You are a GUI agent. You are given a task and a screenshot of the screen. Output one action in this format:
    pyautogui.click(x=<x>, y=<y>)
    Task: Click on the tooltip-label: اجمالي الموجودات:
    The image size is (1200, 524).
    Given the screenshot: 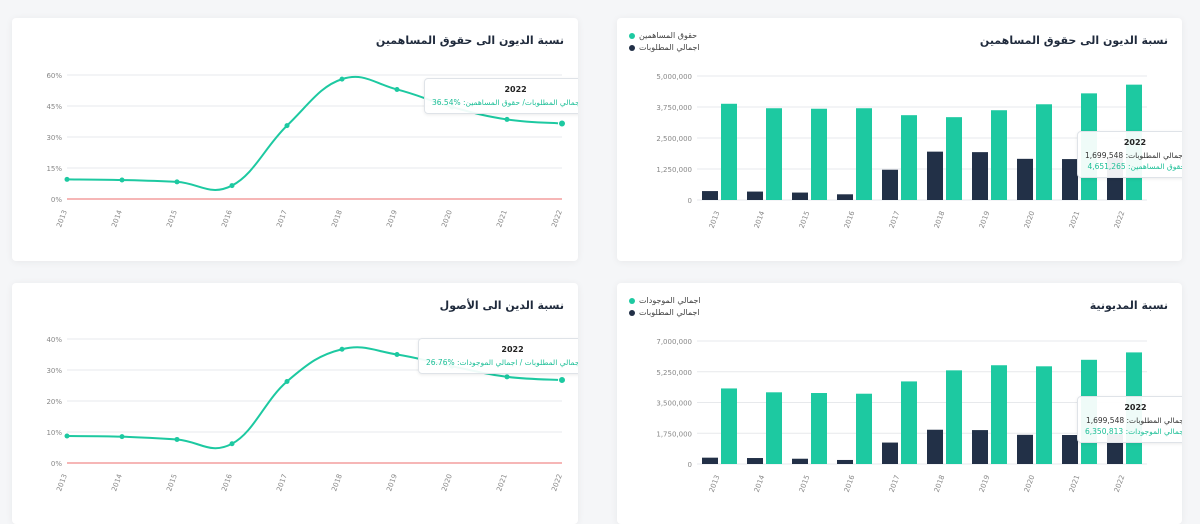 What is the action you would take?
    pyautogui.click(x=1153, y=431)
    